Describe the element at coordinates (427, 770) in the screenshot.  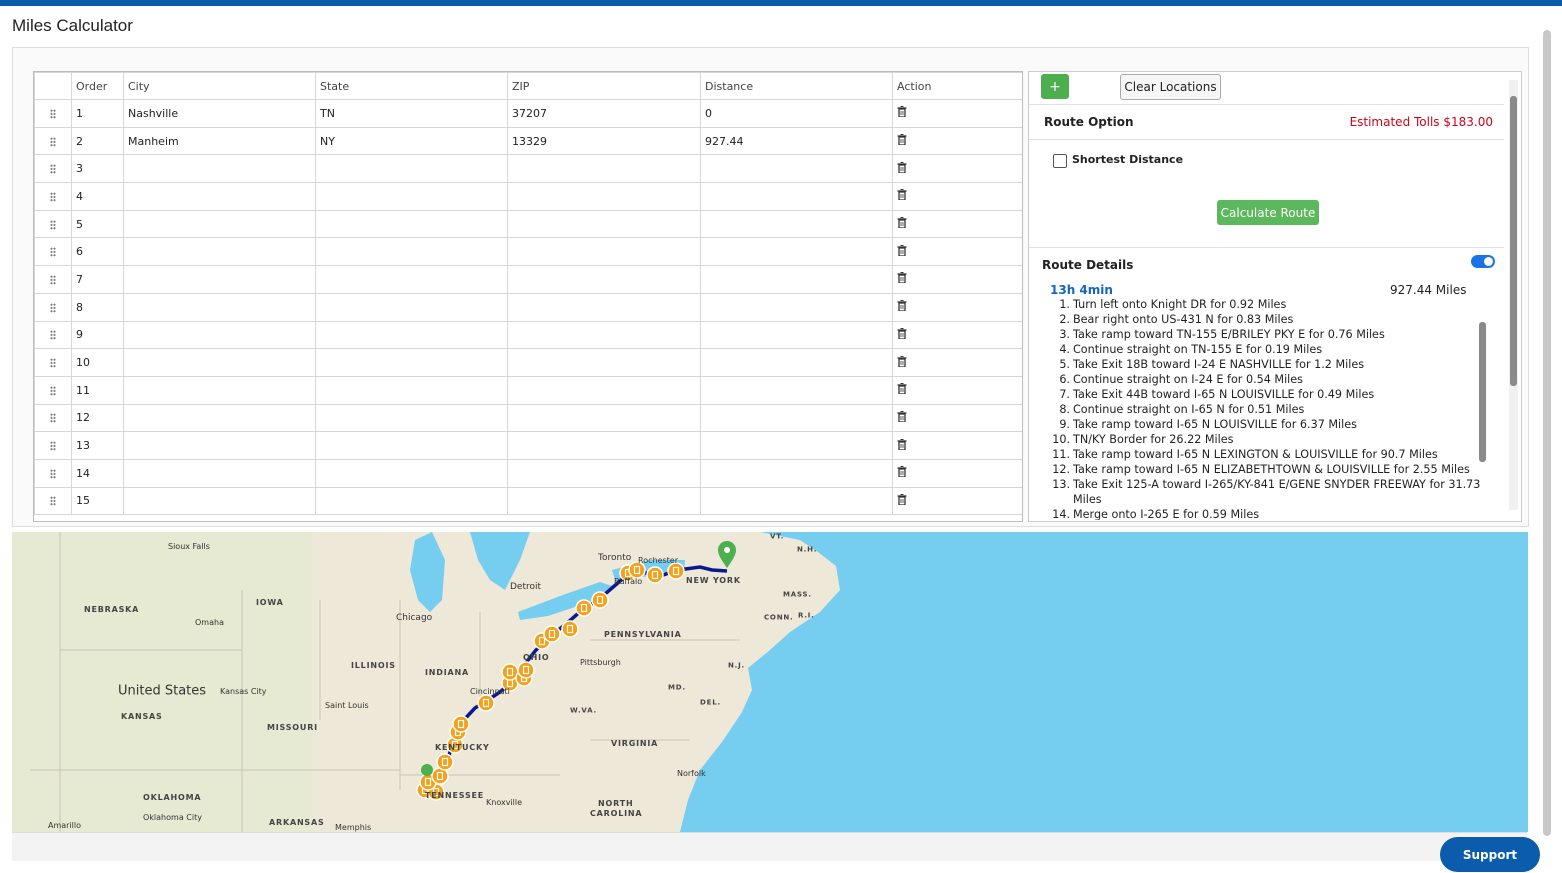
I see `start-pin` at that location.